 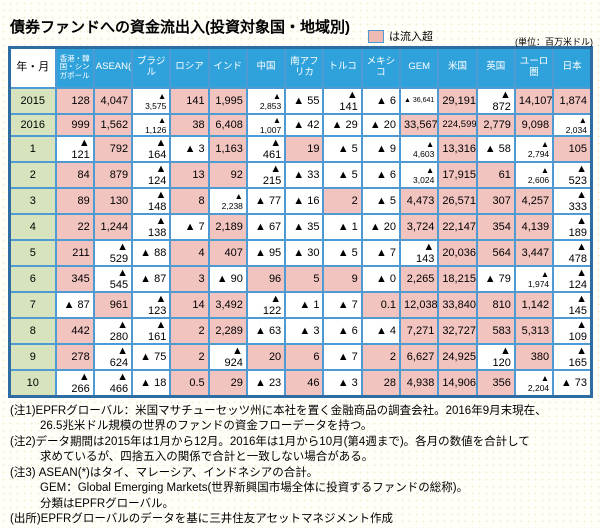 I want to click on table-cell: ▲ 3, so click(x=342, y=382).